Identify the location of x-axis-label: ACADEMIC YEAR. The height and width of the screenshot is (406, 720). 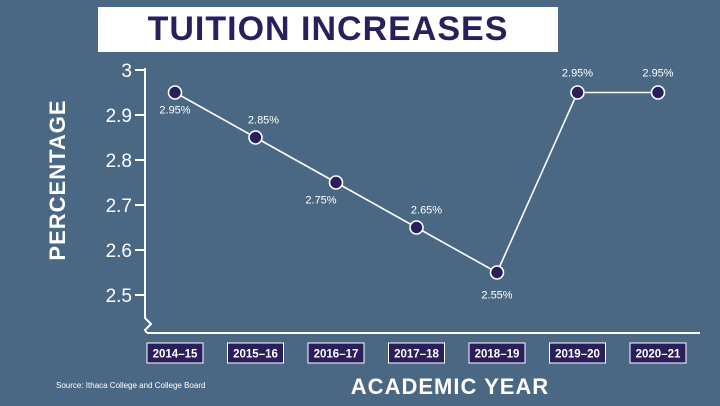
(450, 386).